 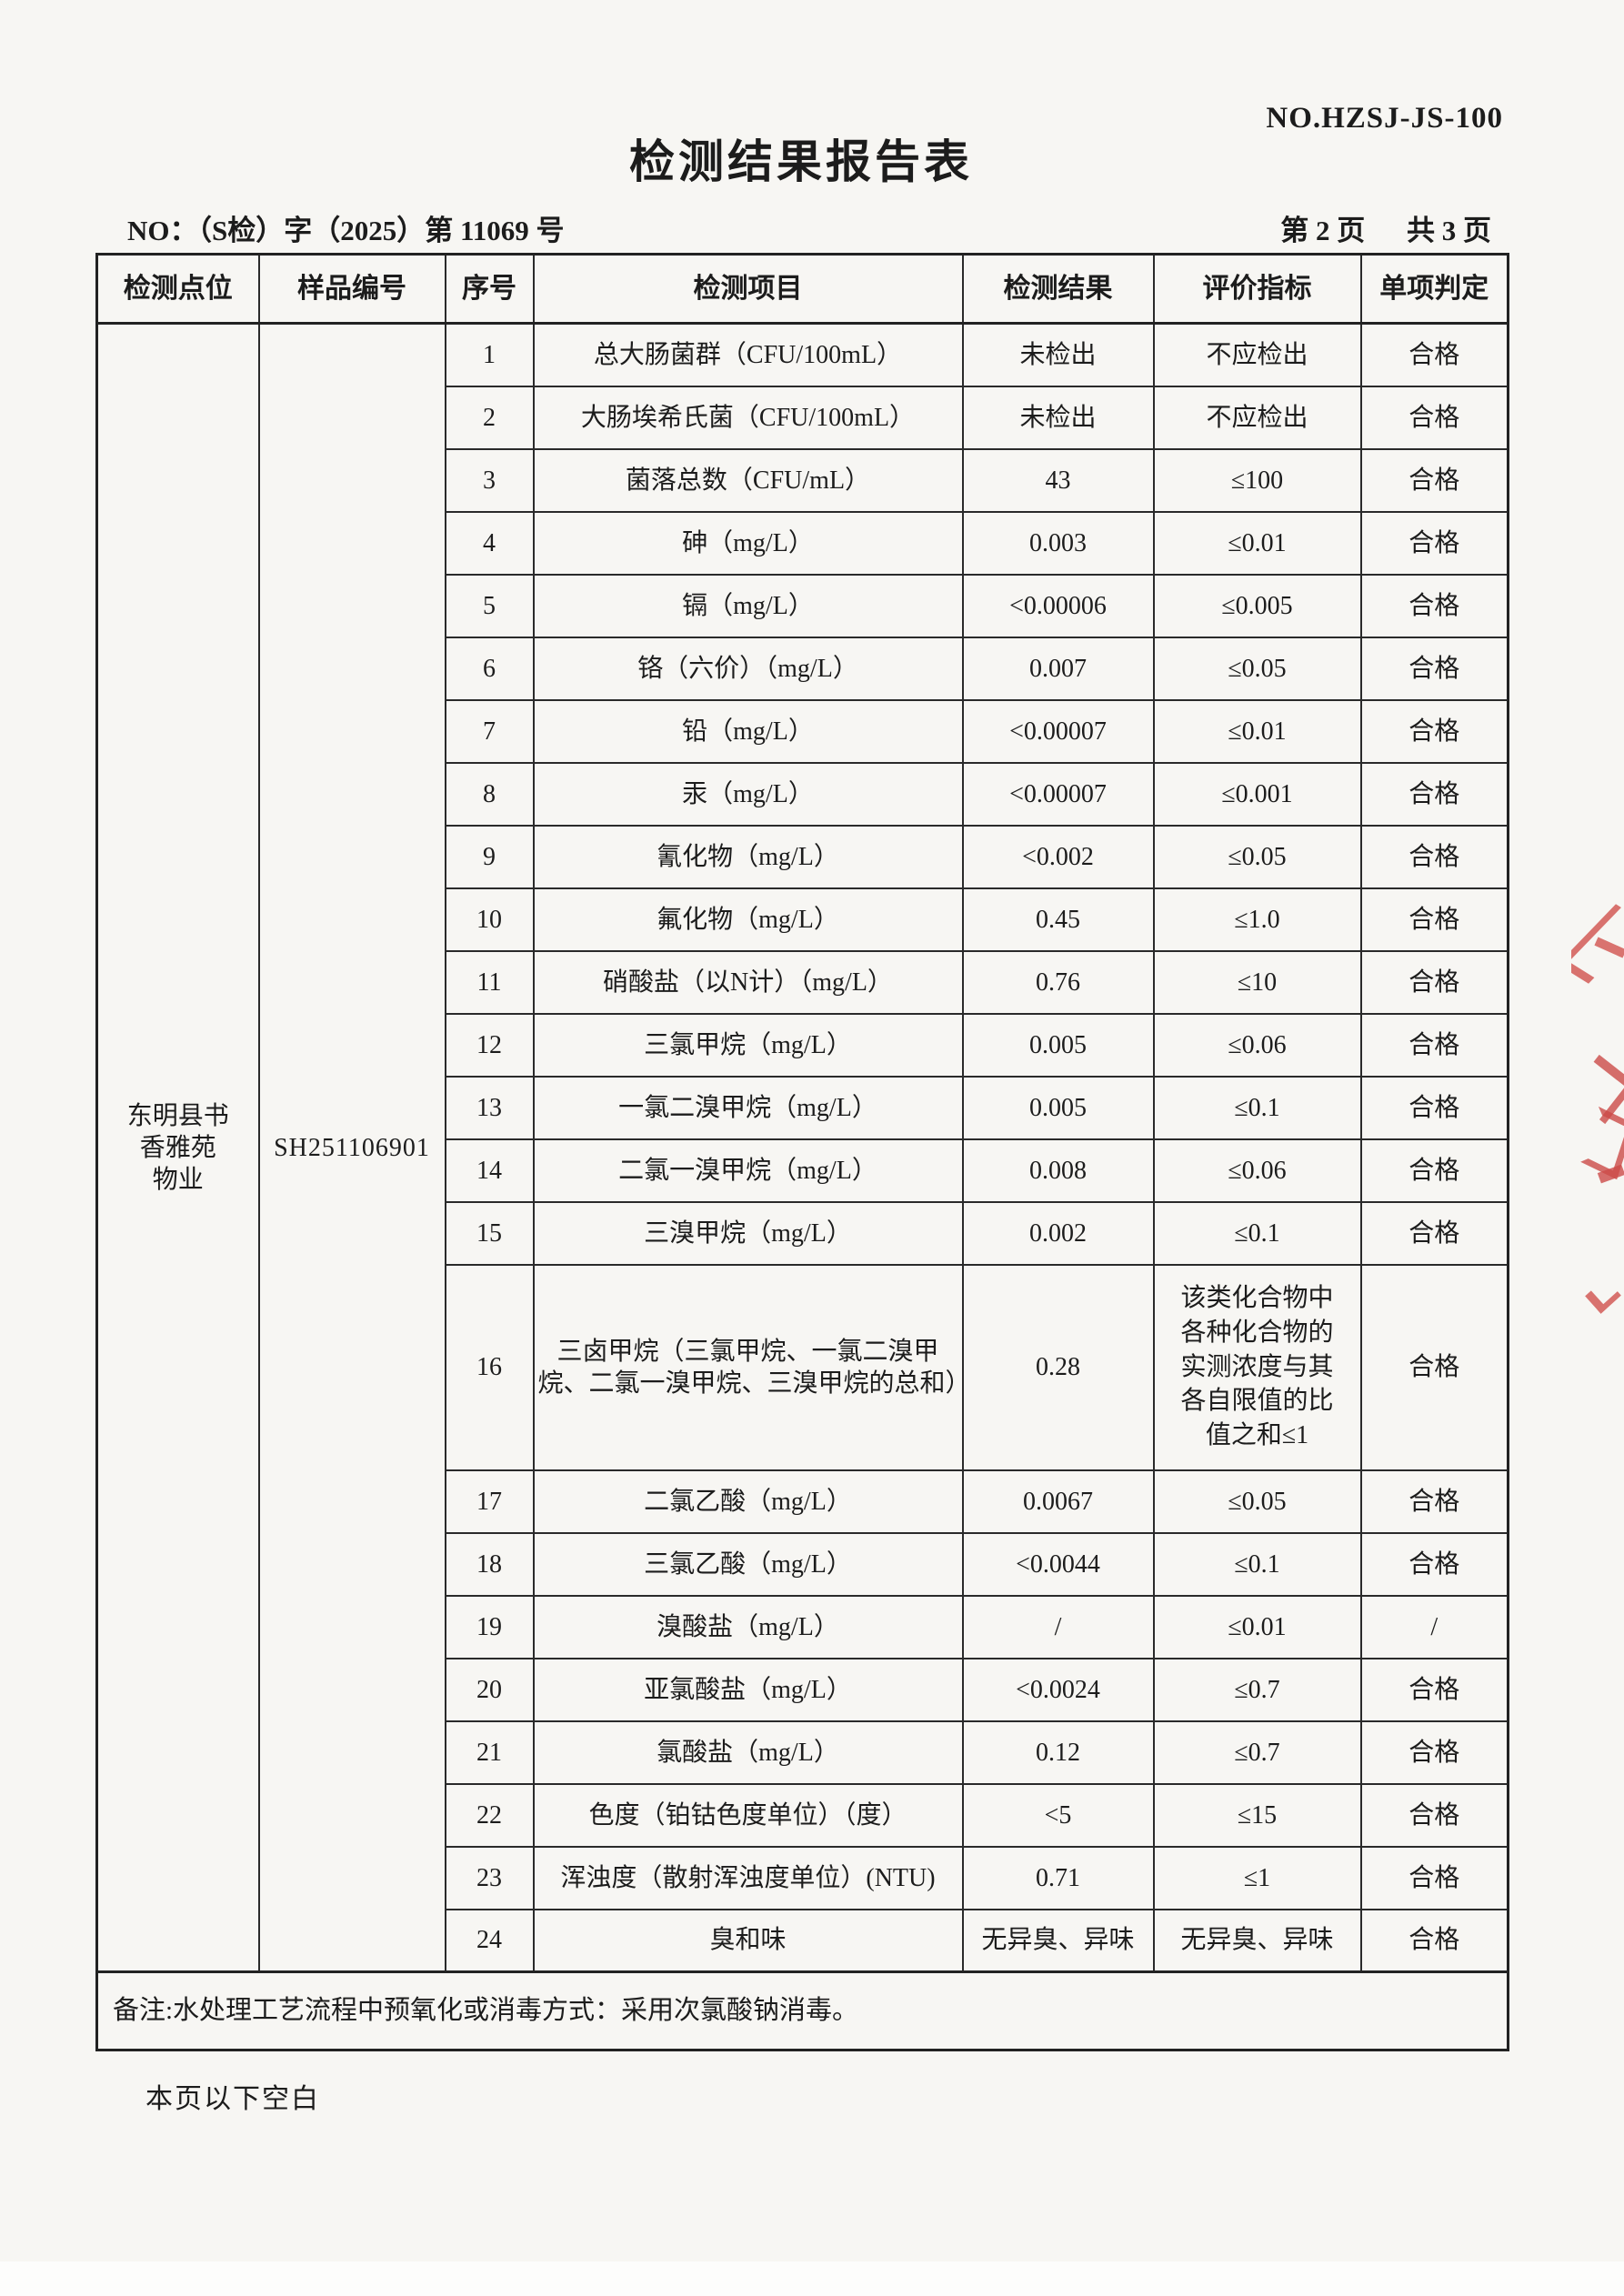 I want to click on row-item: 臭和味, so click(x=748, y=1941).